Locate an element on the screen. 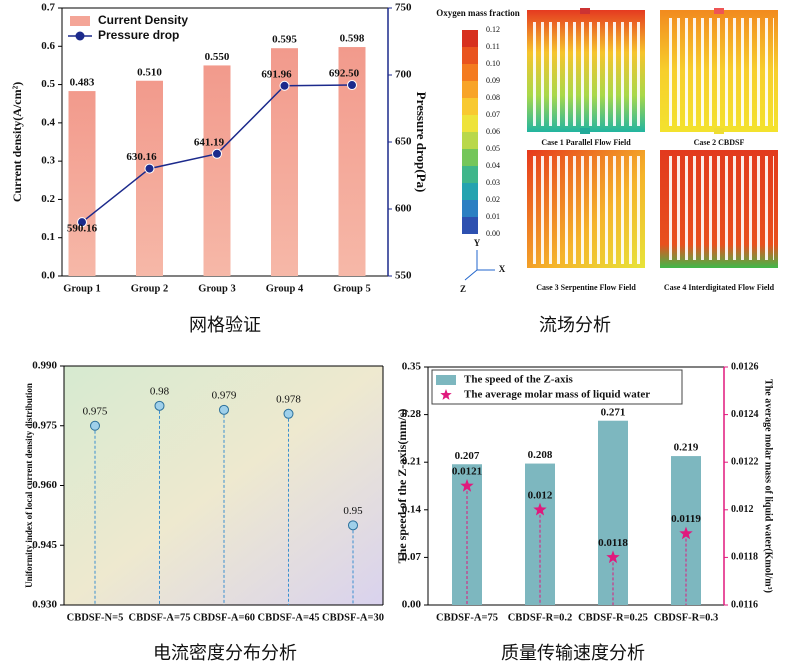 The width and height of the screenshot is (789, 666). data-label: 0.0121 is located at coordinates (467, 472).